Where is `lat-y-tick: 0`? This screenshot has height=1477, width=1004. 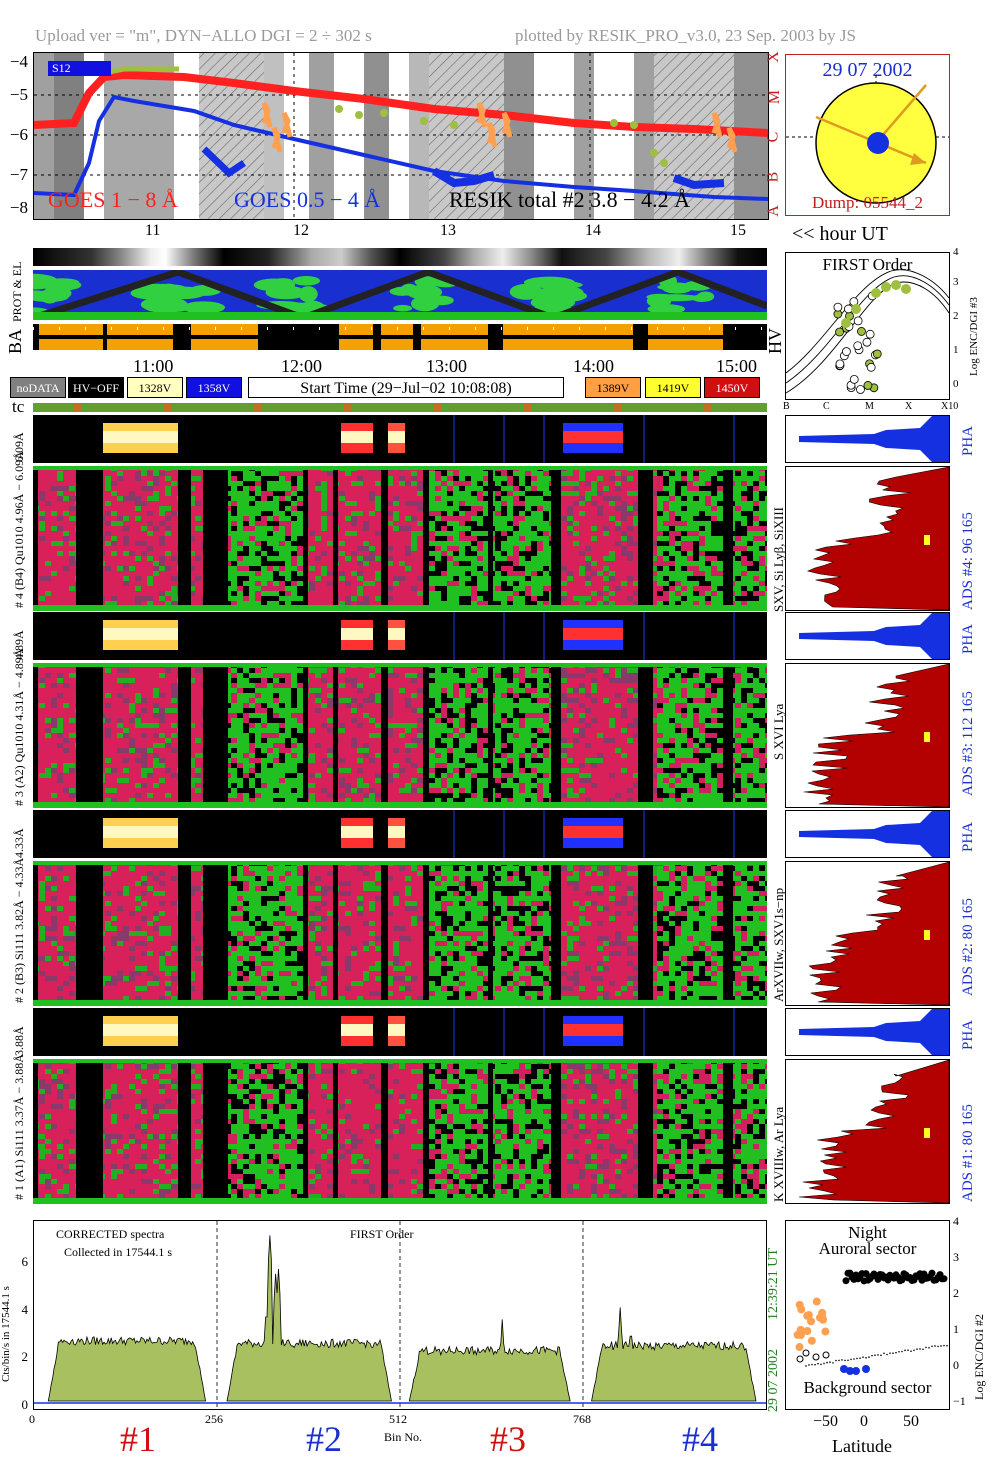
lat-y-tick: 0 is located at coordinates (956, 1365).